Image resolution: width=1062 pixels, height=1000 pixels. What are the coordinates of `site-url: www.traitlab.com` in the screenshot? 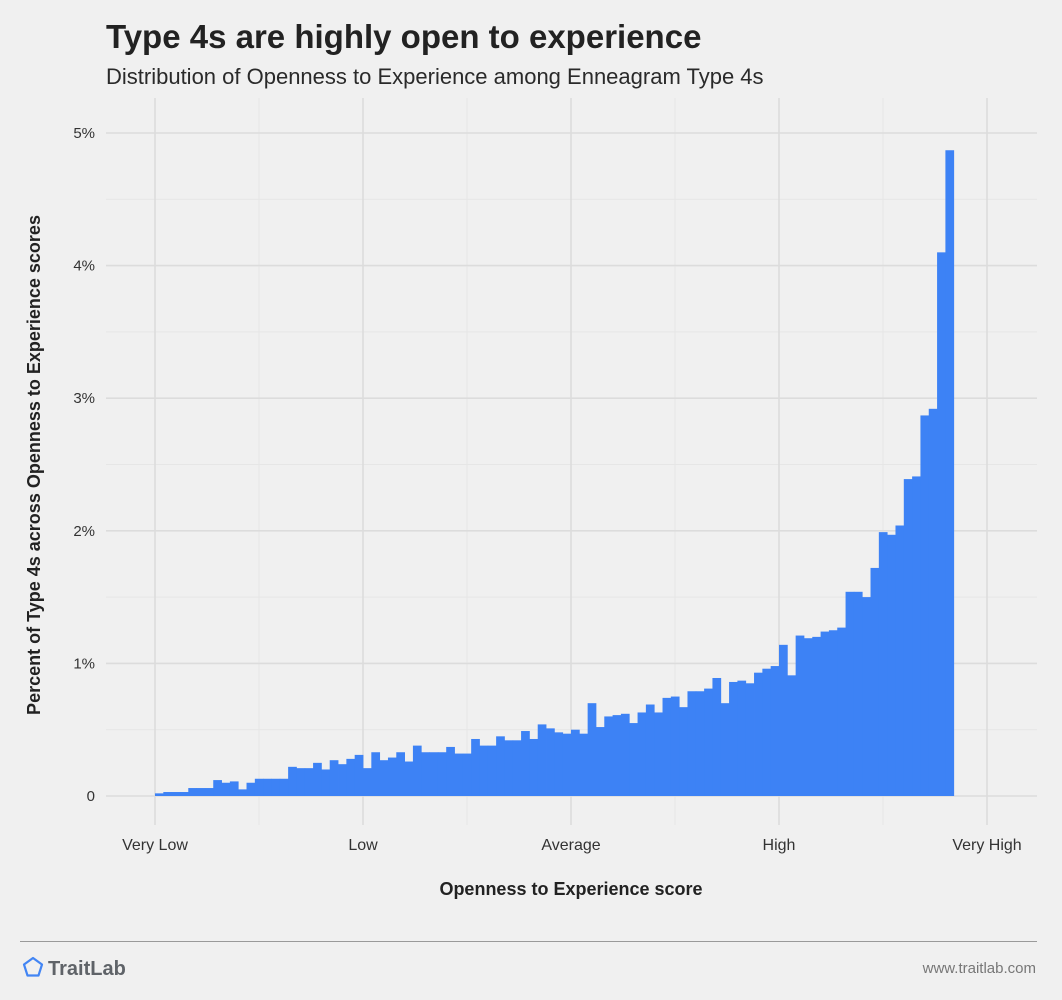 It's located at (979, 968).